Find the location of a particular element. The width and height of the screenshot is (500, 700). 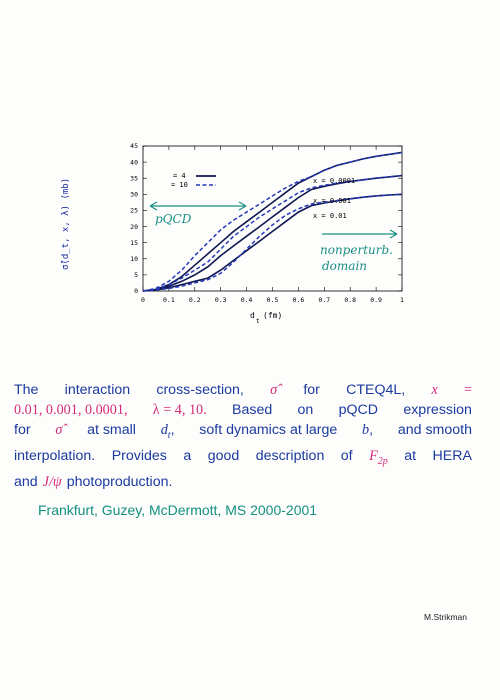

caption-word: Provides is located at coordinates (139, 455).